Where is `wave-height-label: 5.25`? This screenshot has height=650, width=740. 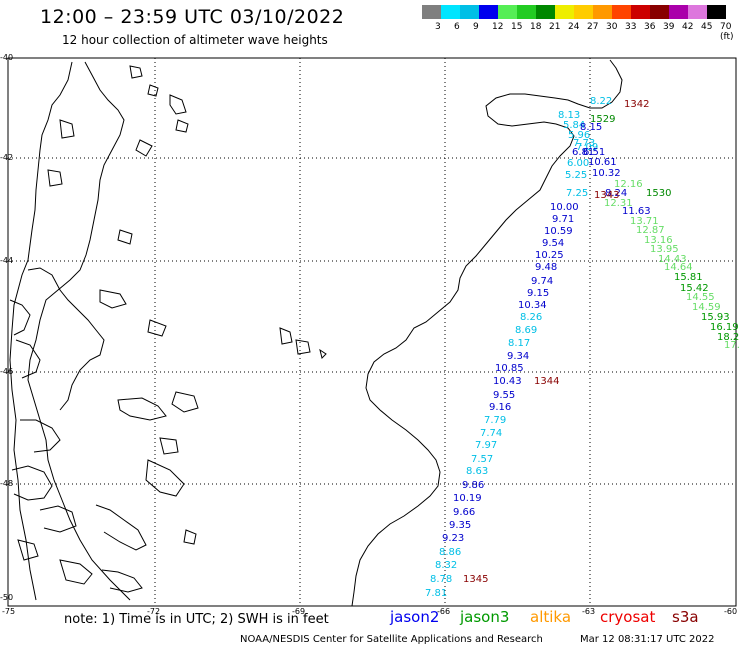
wave-height-label: 5.25 is located at coordinates (576, 175).